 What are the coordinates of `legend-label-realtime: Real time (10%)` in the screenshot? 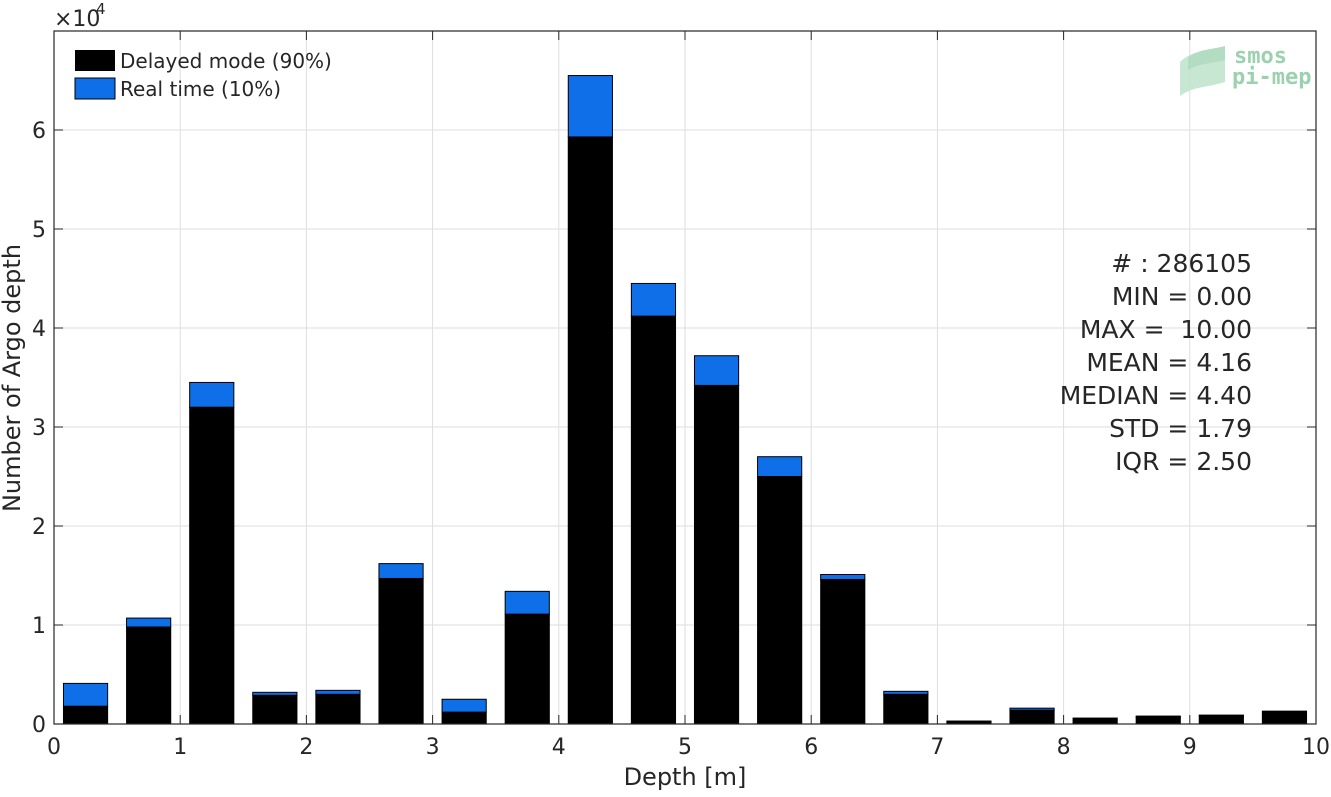 It's located at (200, 89).